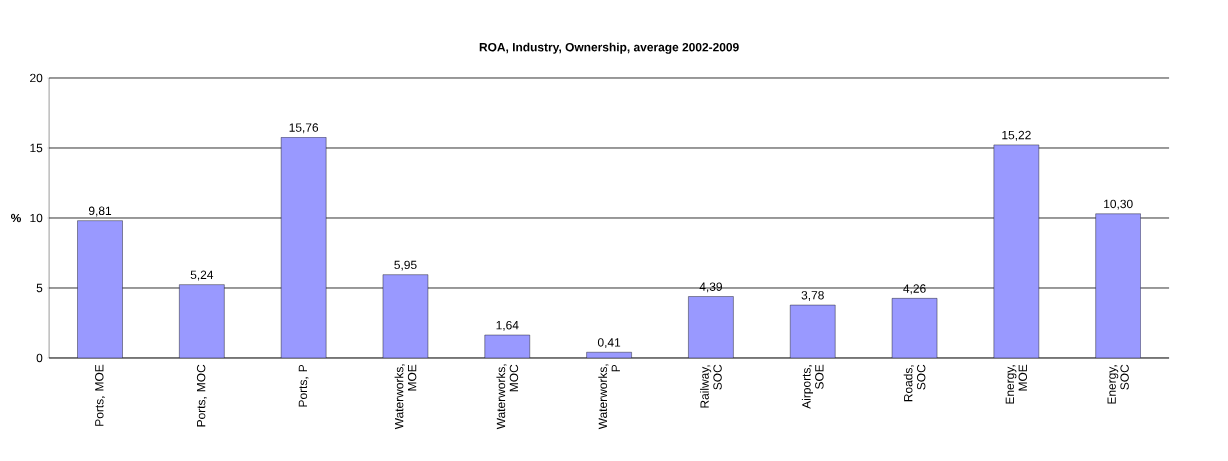 This screenshot has width=1228, height=461. I want to click on data-label: 1,64, so click(507, 325).